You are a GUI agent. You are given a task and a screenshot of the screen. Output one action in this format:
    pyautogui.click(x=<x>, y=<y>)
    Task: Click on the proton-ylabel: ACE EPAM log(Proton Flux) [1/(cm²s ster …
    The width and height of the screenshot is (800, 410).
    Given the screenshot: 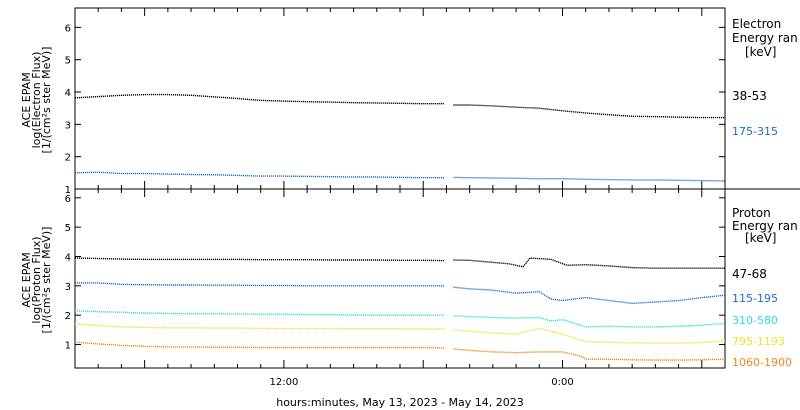 What is the action you would take?
    pyautogui.click(x=36, y=280)
    